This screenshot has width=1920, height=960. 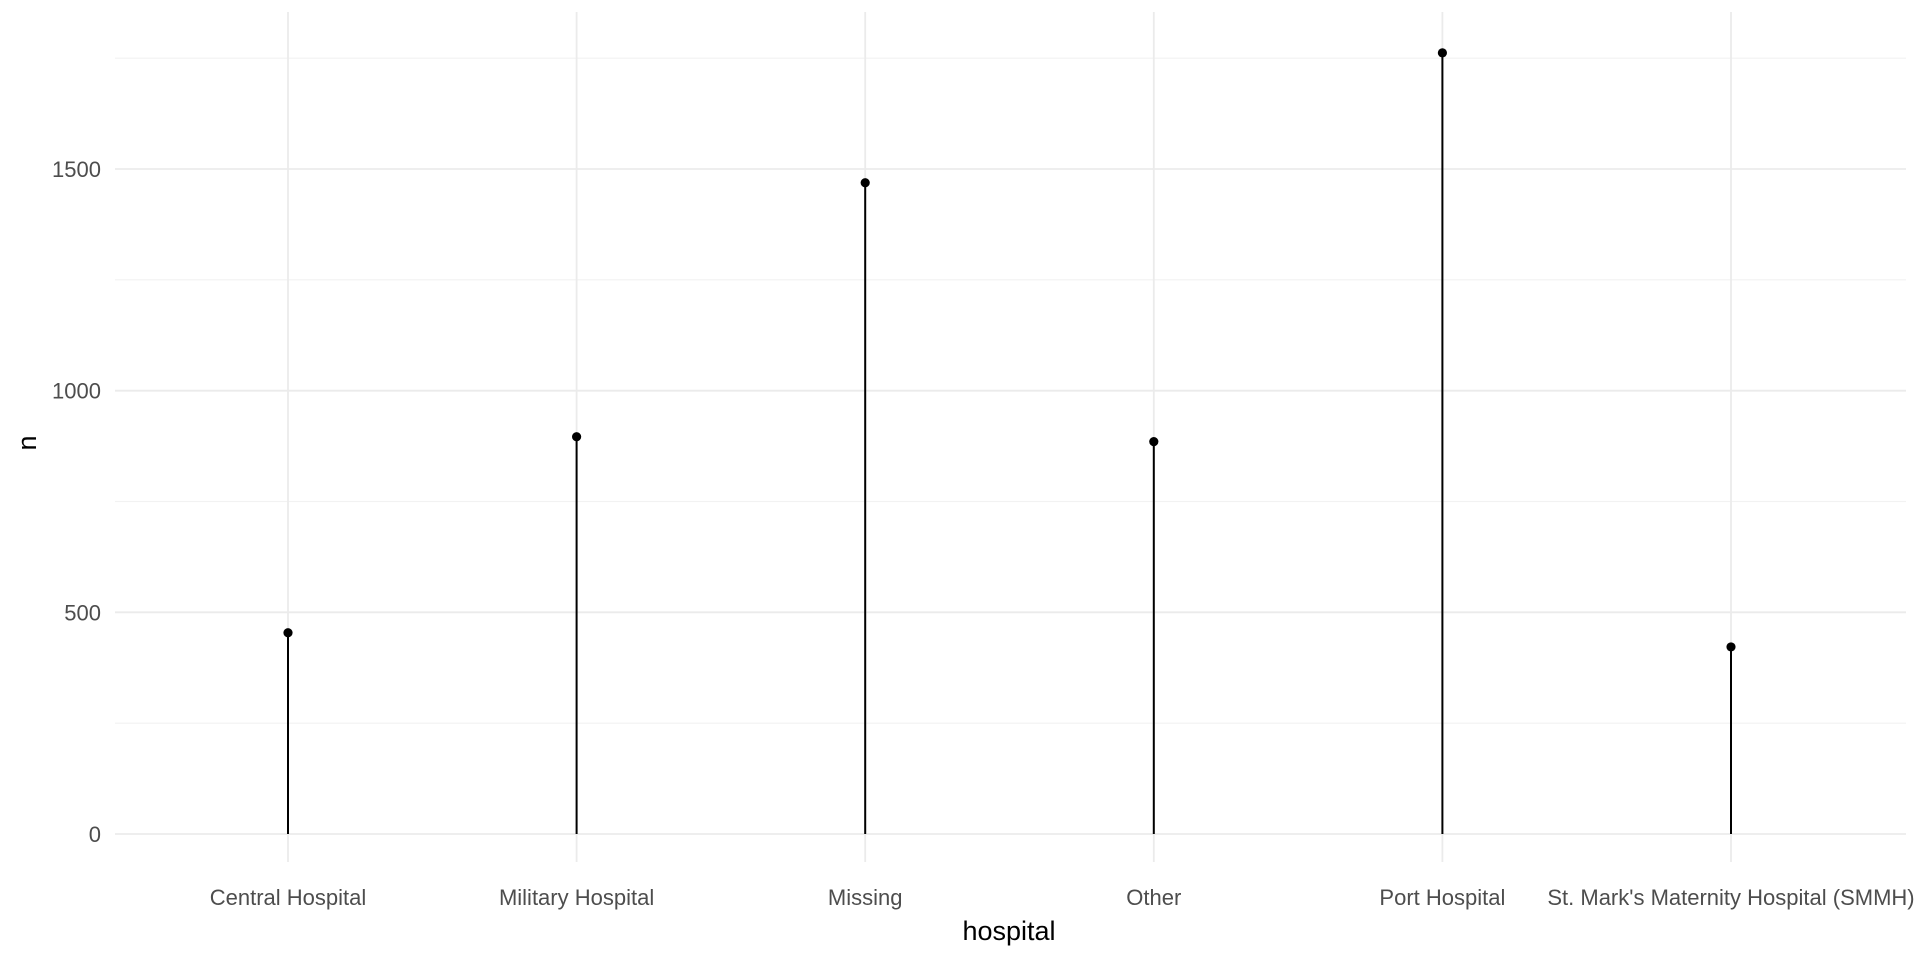 I want to click on x-tick-label: Port Hospital, so click(x=1442, y=897).